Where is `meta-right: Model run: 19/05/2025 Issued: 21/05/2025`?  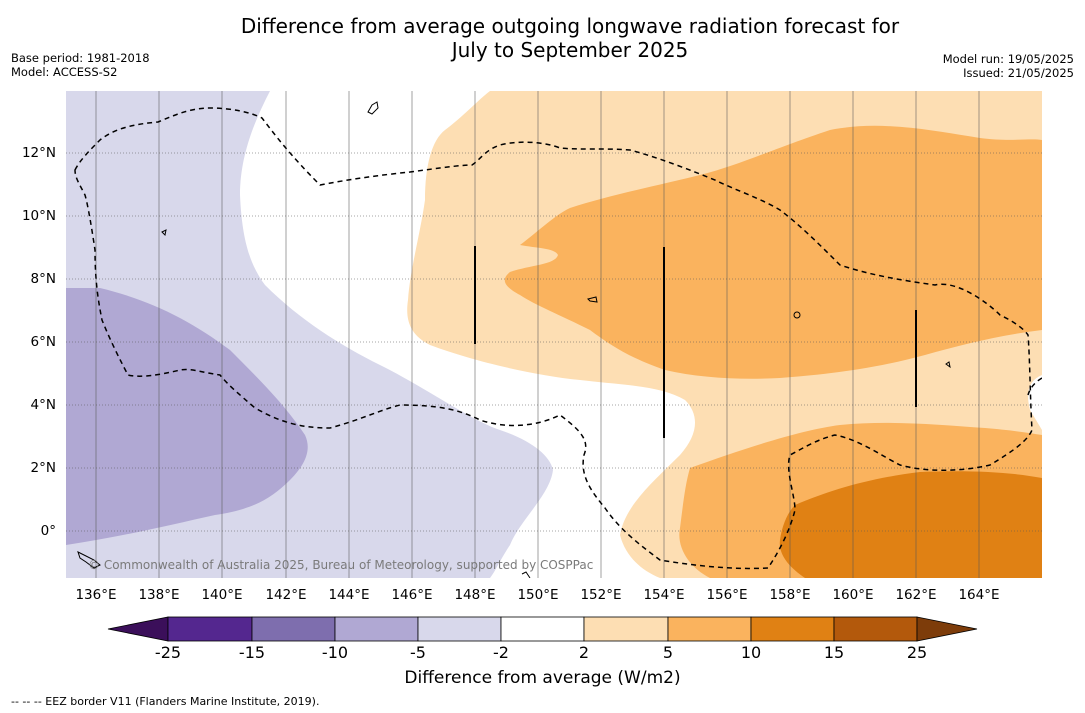
meta-right: Model run: 19/05/2025 Issued: 21/05/2025 is located at coordinates (1008, 66).